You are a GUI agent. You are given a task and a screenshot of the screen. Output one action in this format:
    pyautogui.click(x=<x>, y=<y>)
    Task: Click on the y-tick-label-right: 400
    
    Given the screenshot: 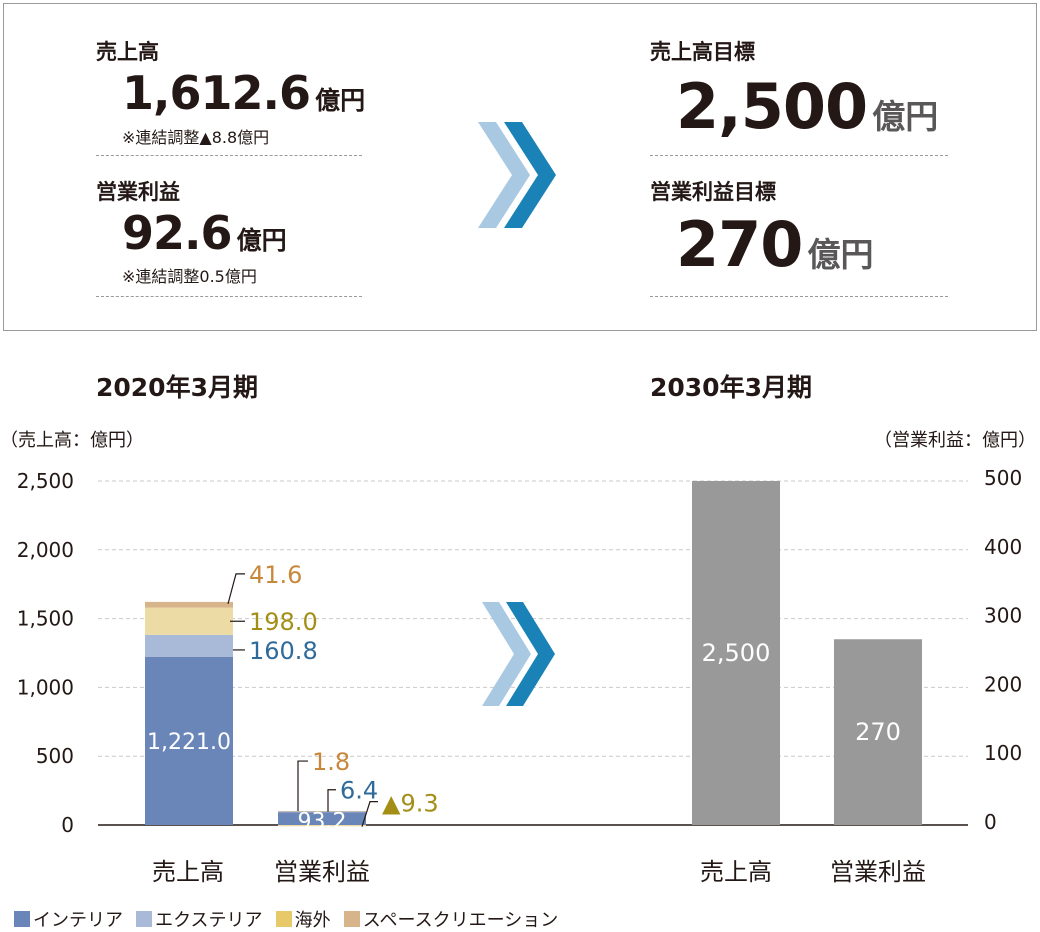 What is the action you would take?
    pyautogui.click(x=1003, y=547)
    